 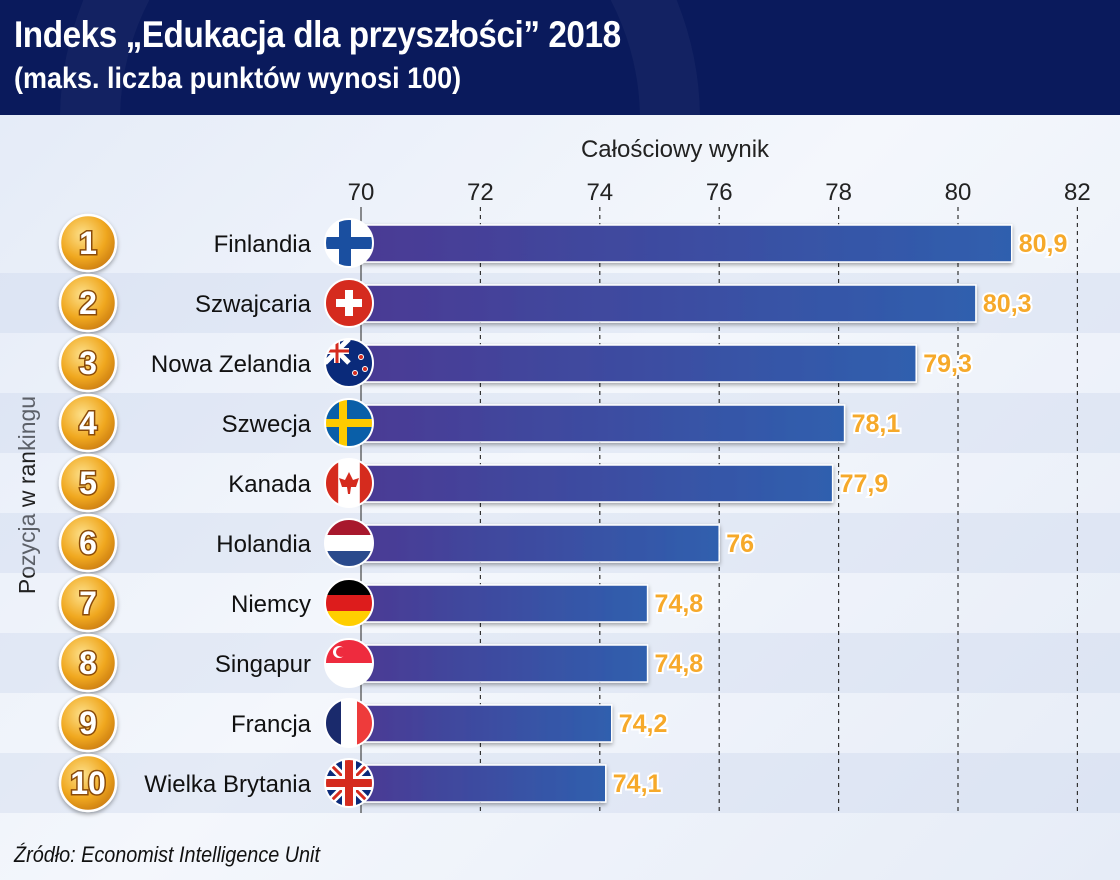 I want to click on rank-number: 8, so click(x=88, y=663).